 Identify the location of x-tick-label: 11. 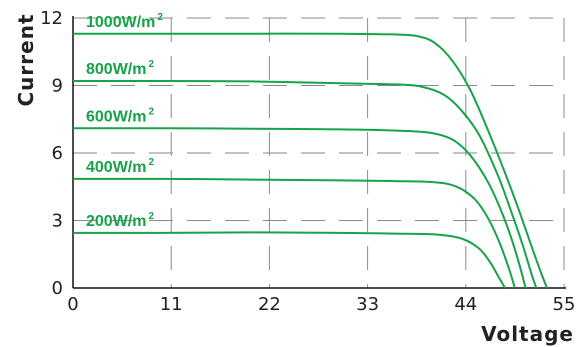
(171, 304).